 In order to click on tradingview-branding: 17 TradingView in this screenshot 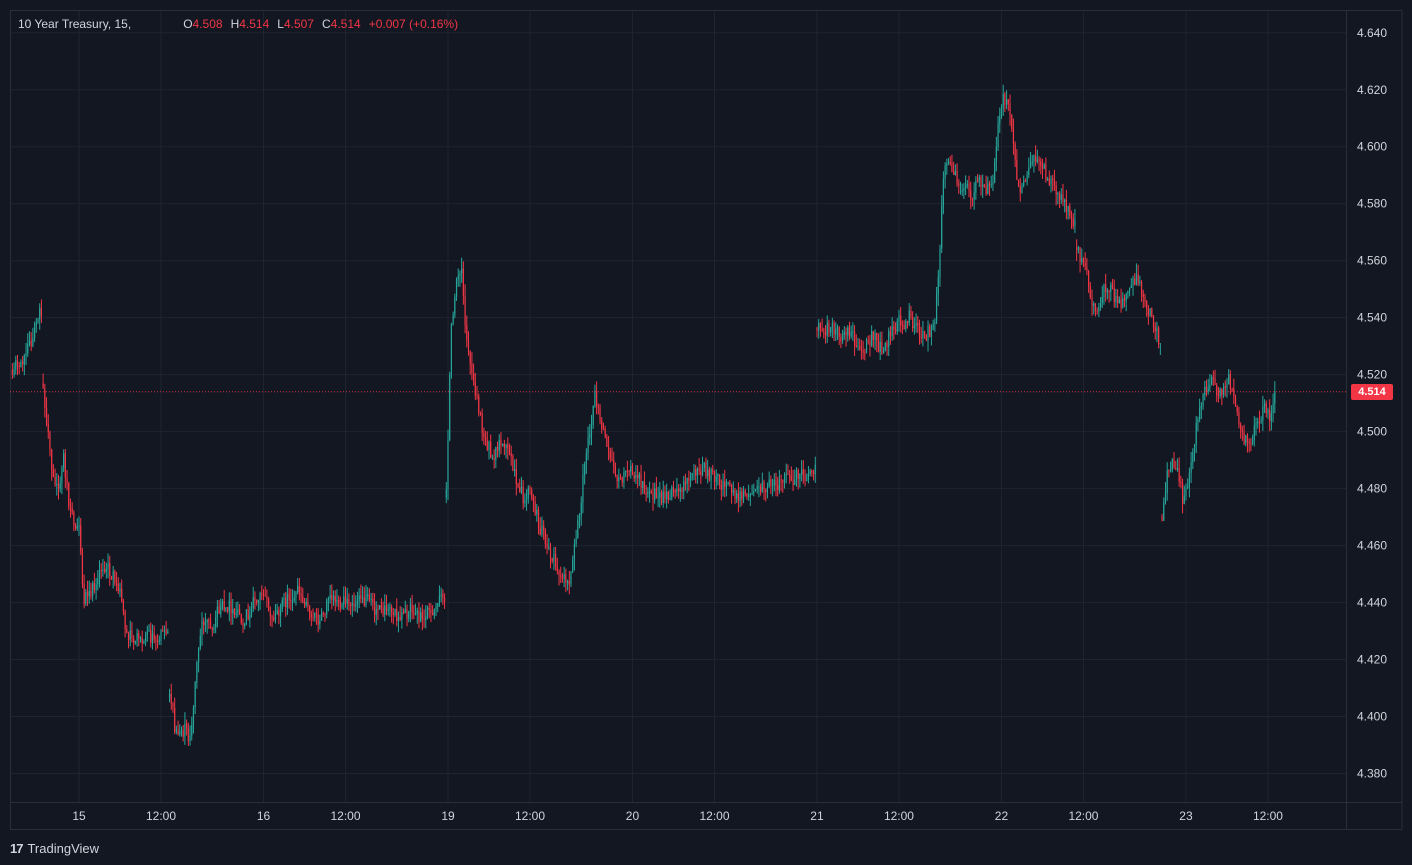, I will do `click(54, 848)`.